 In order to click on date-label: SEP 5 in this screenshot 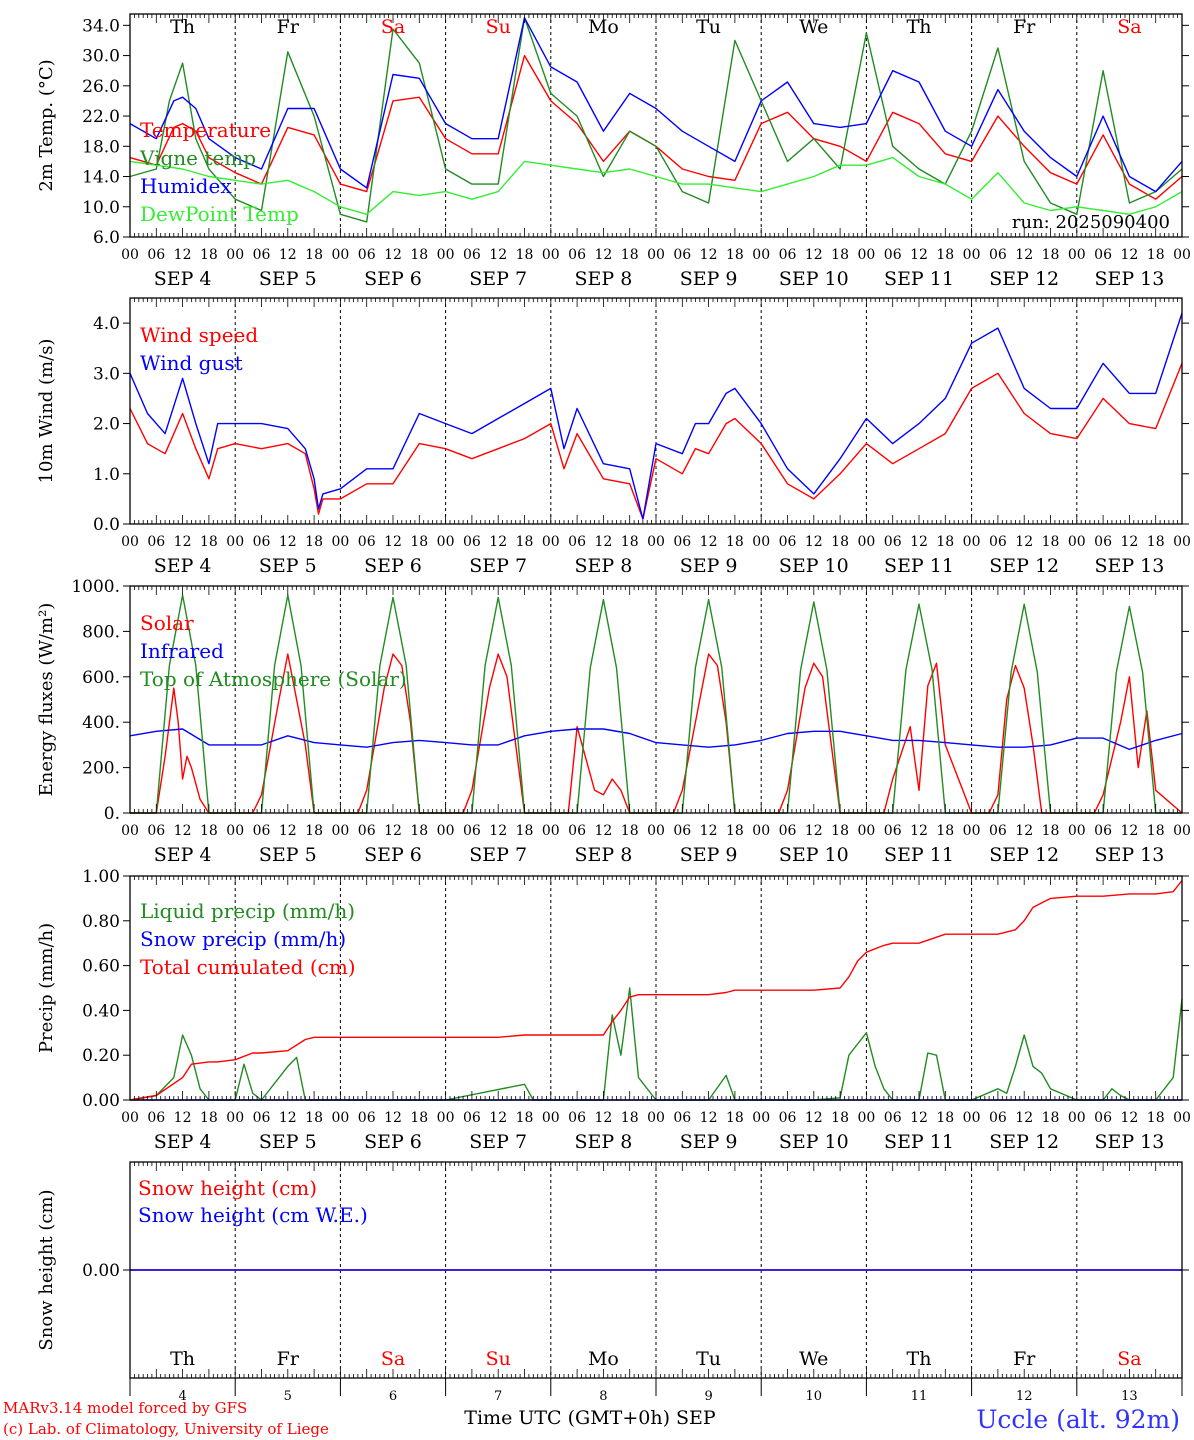, I will do `click(288, 279)`.